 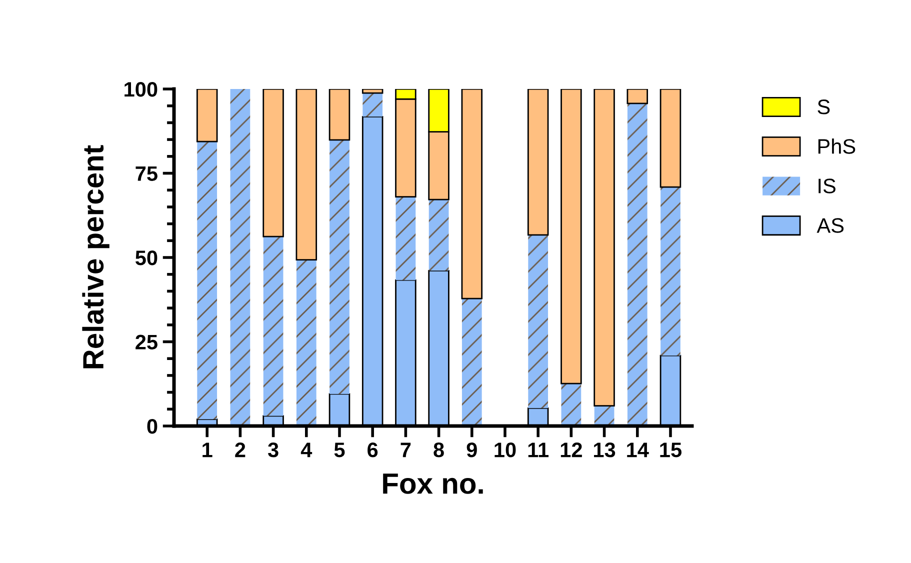 I want to click on y-tick-label: 25, so click(x=147, y=342).